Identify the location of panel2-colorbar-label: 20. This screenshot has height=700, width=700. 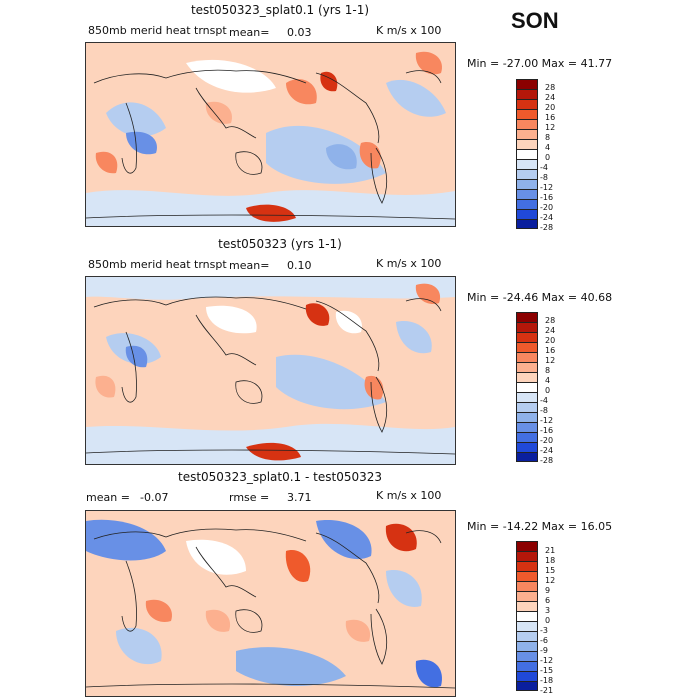
(550, 340).